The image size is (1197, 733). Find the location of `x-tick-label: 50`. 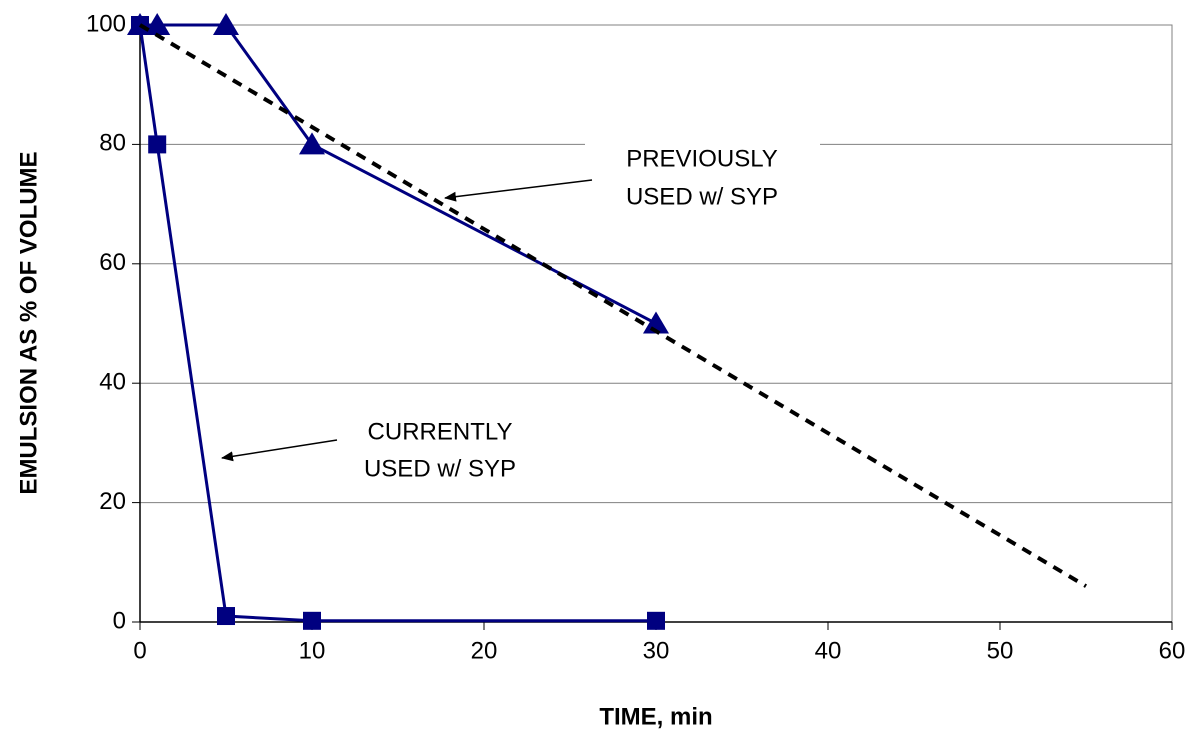

x-tick-label: 50 is located at coordinates (1000, 650).